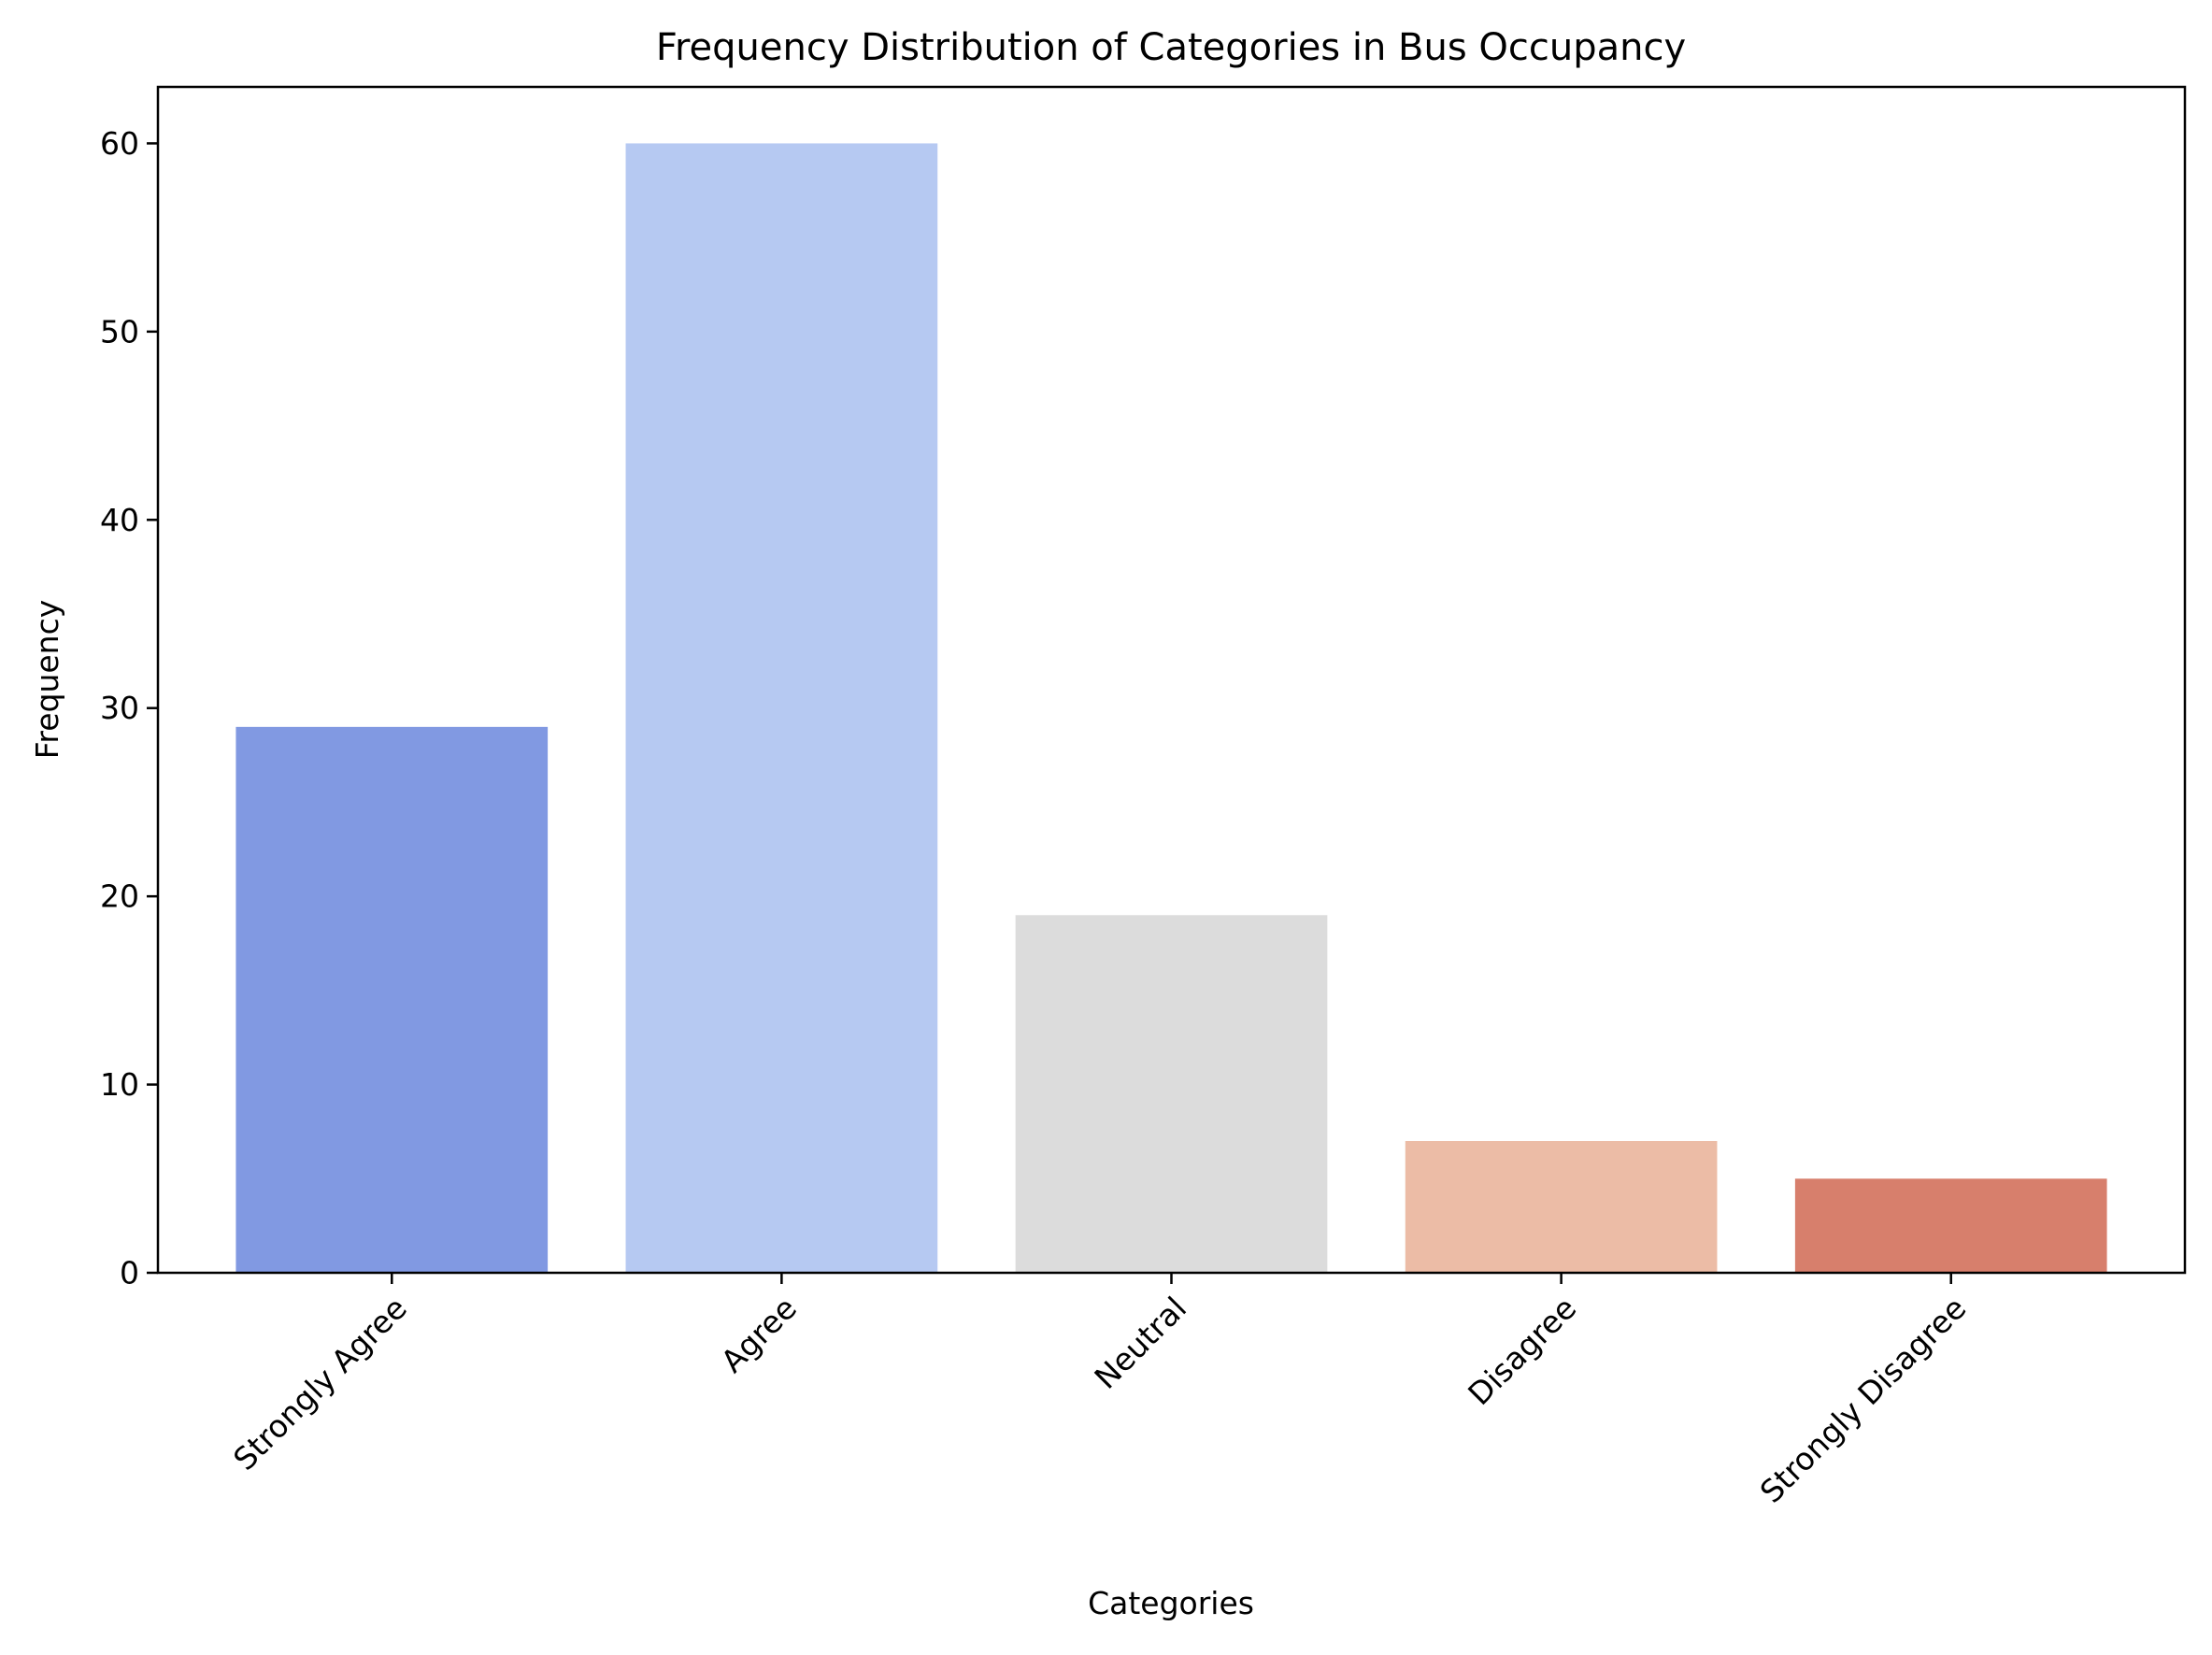  Describe the element at coordinates (1171, 1603) in the screenshot. I see `x-axis-label: Categories` at that location.